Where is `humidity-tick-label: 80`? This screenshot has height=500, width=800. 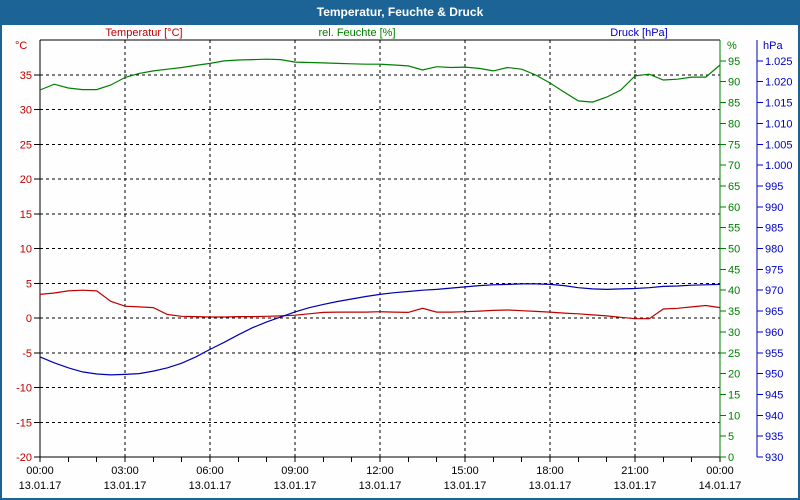 humidity-tick-label: 80 is located at coordinates (734, 124).